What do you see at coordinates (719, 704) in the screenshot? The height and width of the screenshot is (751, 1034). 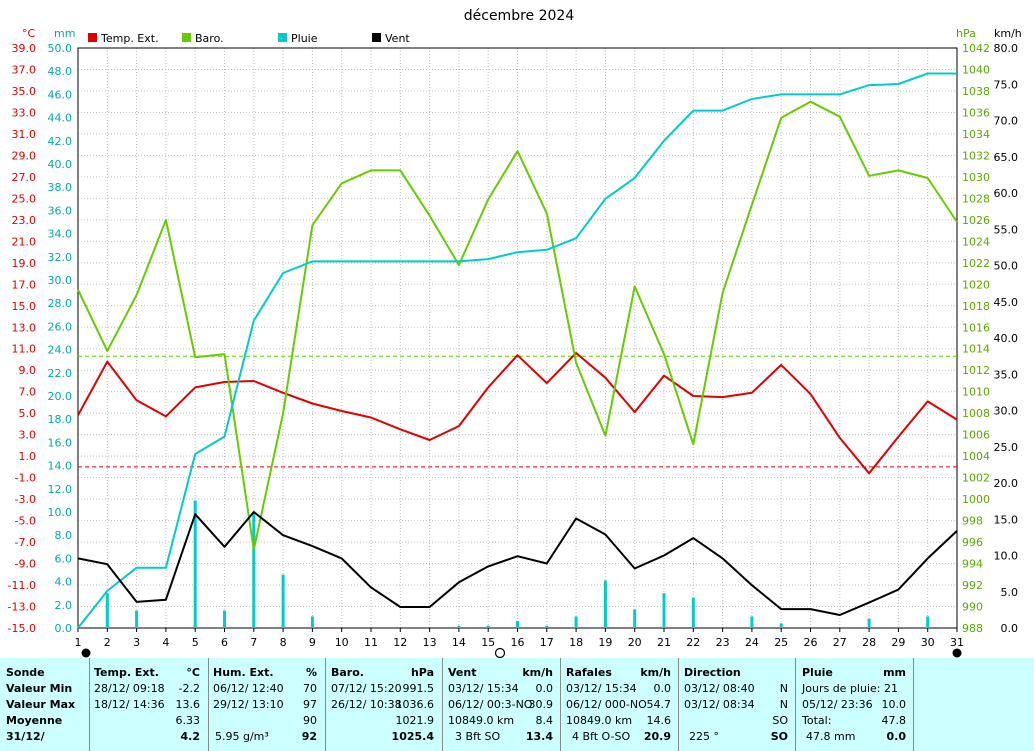 I see `direction-max-date: 03/12/ 08:34` at bounding box center [719, 704].